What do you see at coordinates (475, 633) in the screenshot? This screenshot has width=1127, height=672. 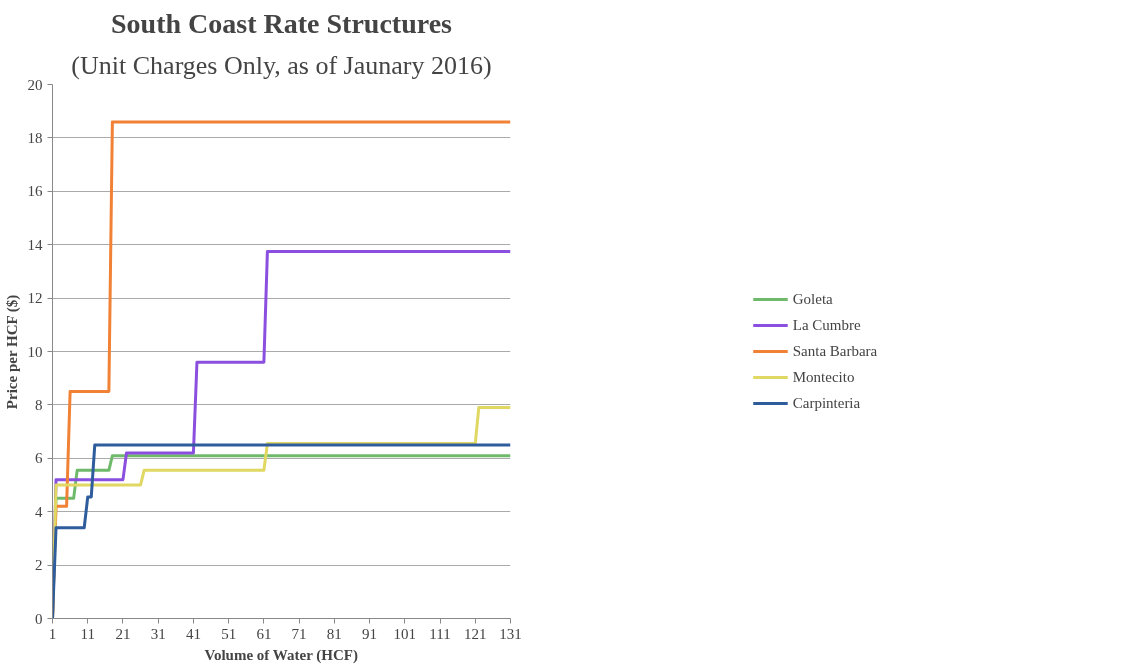 I see `x-tick-label: 121` at bounding box center [475, 633].